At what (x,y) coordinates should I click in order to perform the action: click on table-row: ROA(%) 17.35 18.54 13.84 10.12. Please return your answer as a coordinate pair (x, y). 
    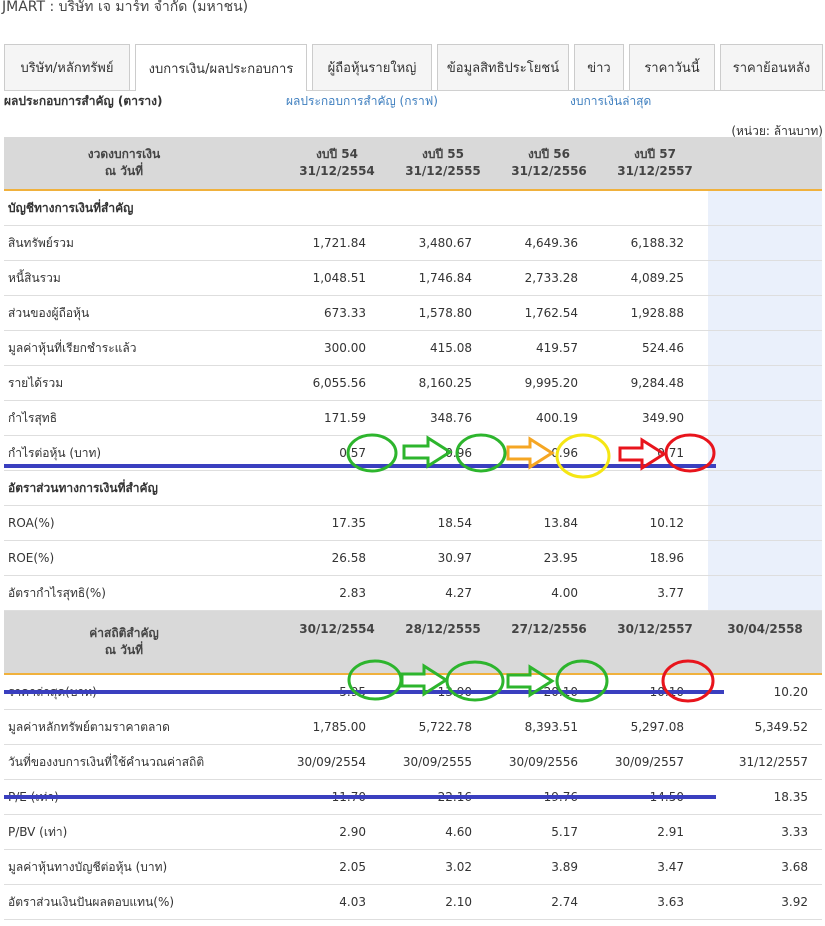
    Looking at the image, I should click on (413, 523).